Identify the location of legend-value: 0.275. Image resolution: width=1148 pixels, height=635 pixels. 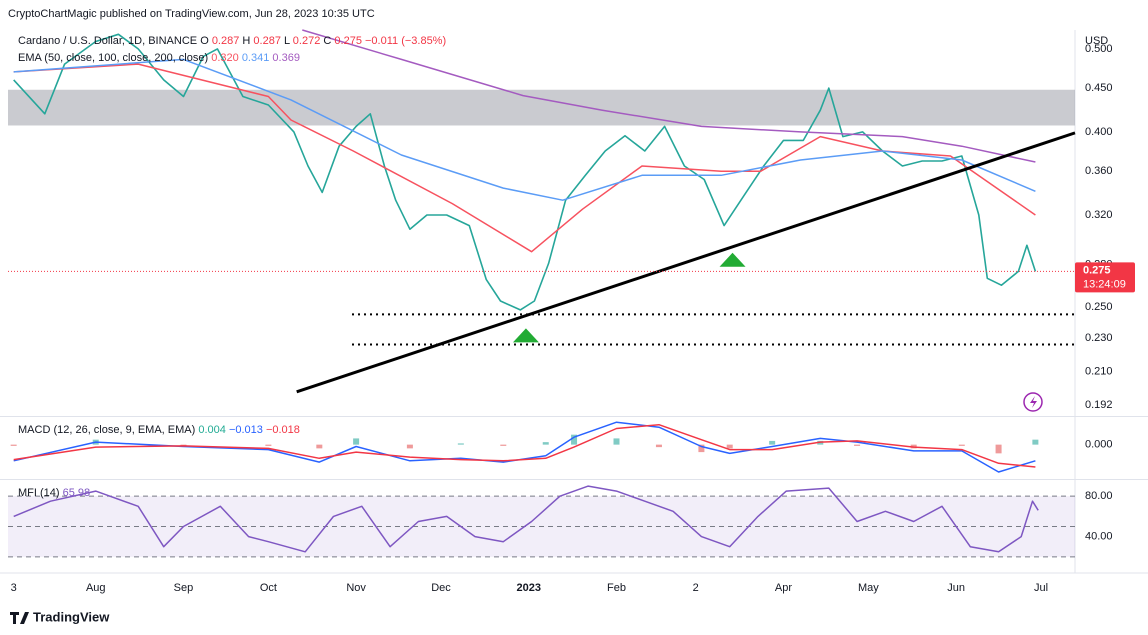
(348, 41).